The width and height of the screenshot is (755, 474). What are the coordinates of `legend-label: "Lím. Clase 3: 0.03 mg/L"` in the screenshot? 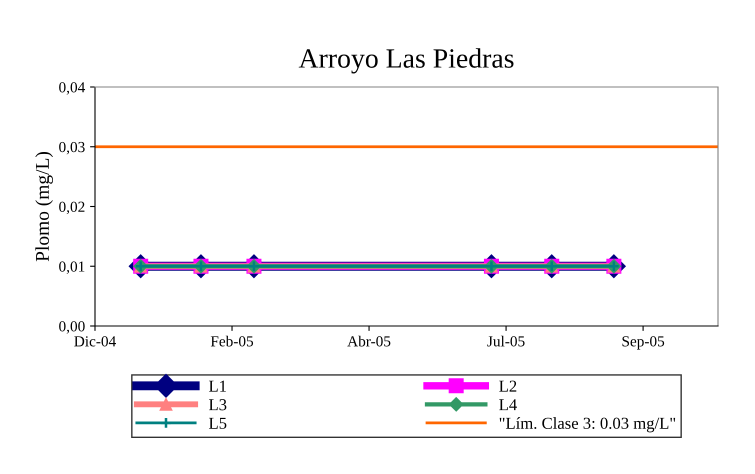 It's located at (588, 424).